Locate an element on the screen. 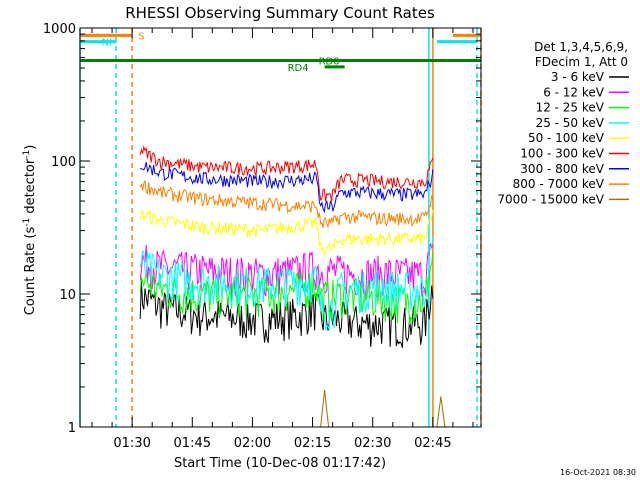 This screenshot has height=480, width=640. y-axis-label: Count Rate (s-1 detector-1) is located at coordinates (30, 230).